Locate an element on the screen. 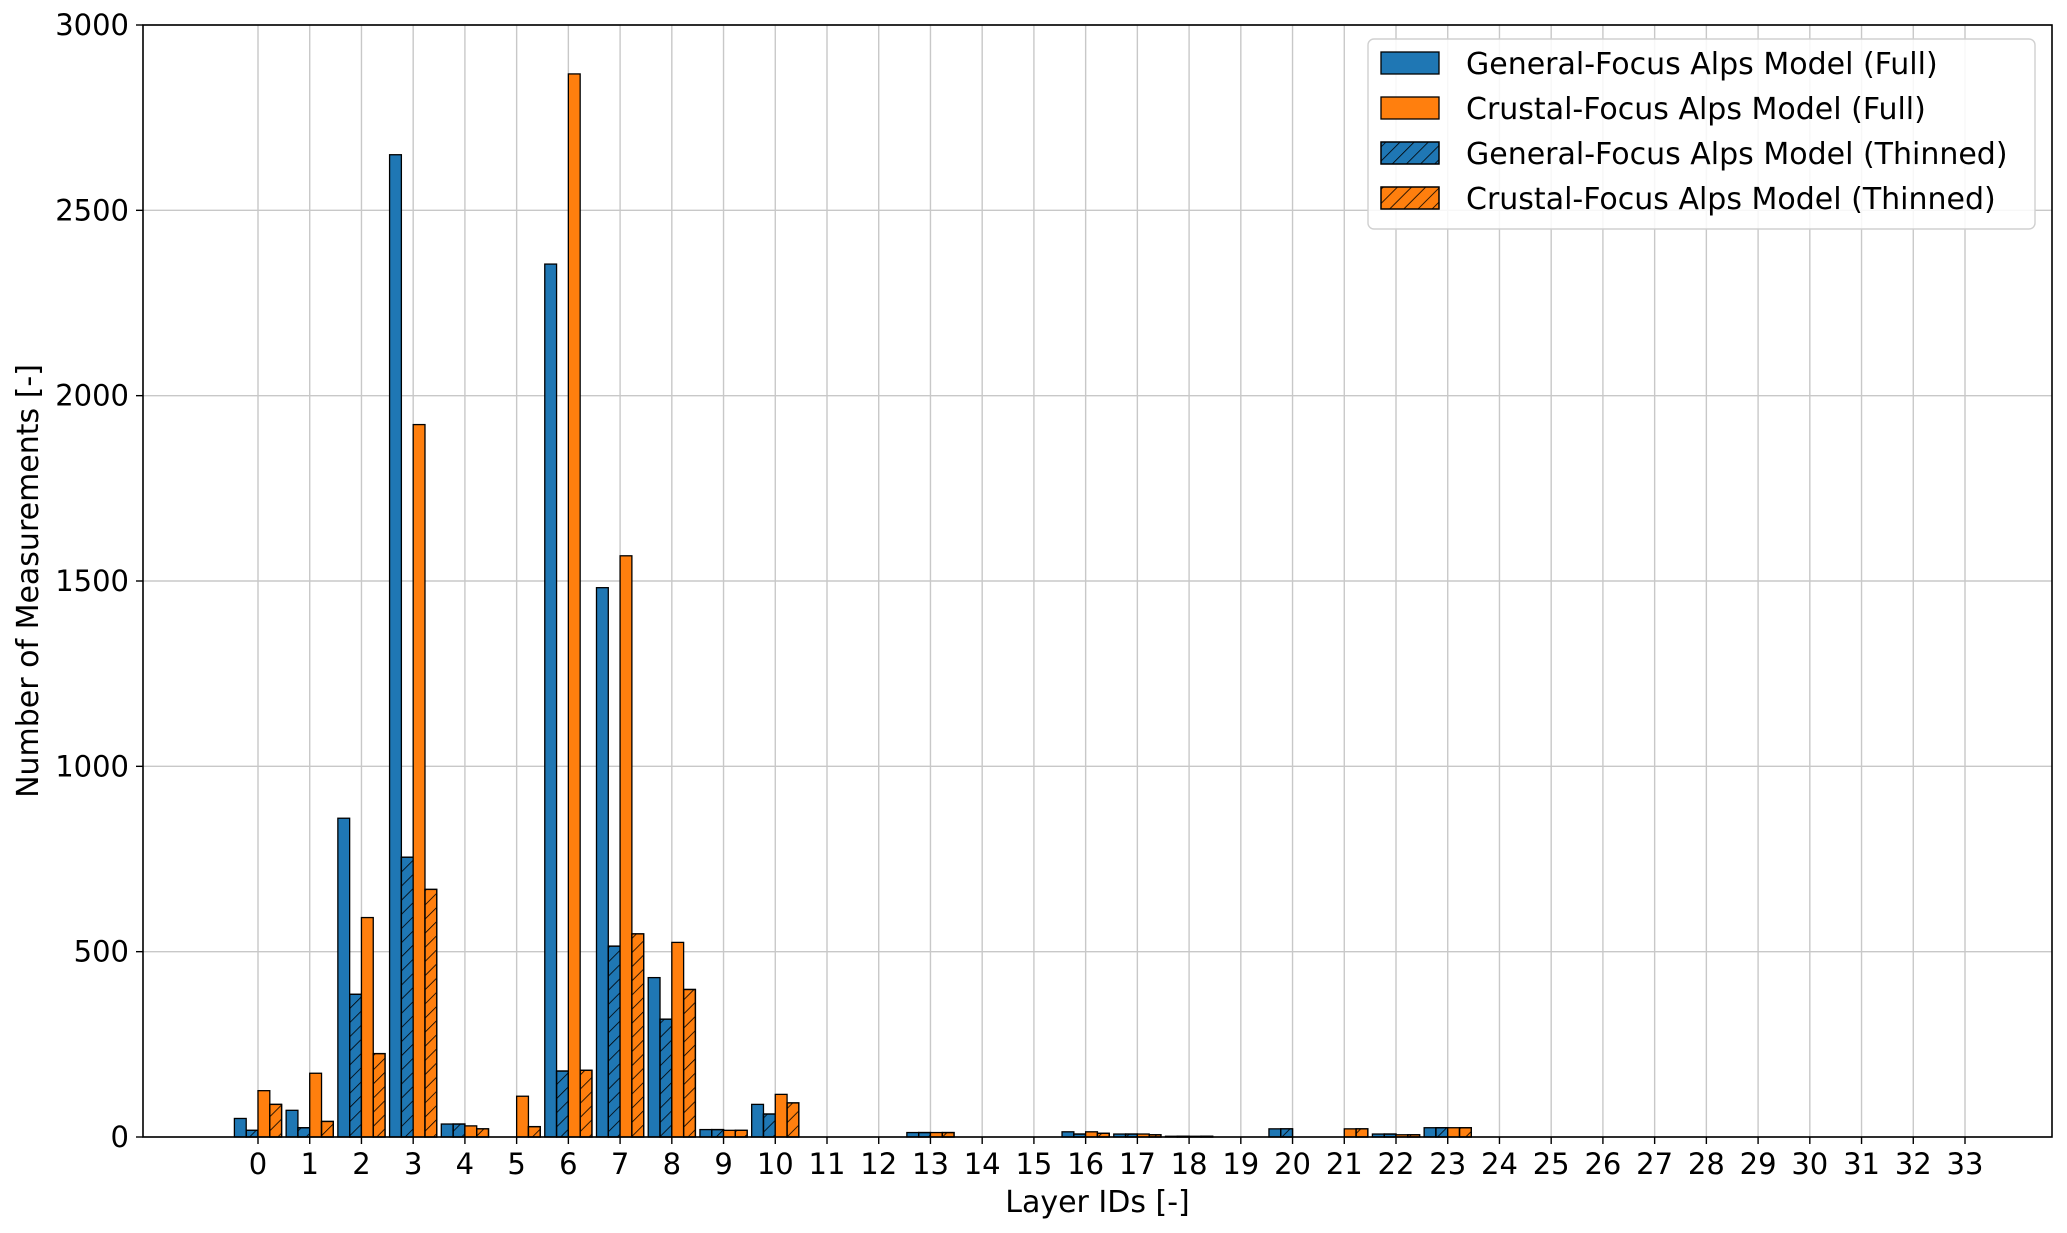 This screenshot has height=1233, width=2067. x-tick-label-21: 21 is located at coordinates (1344, 1164).